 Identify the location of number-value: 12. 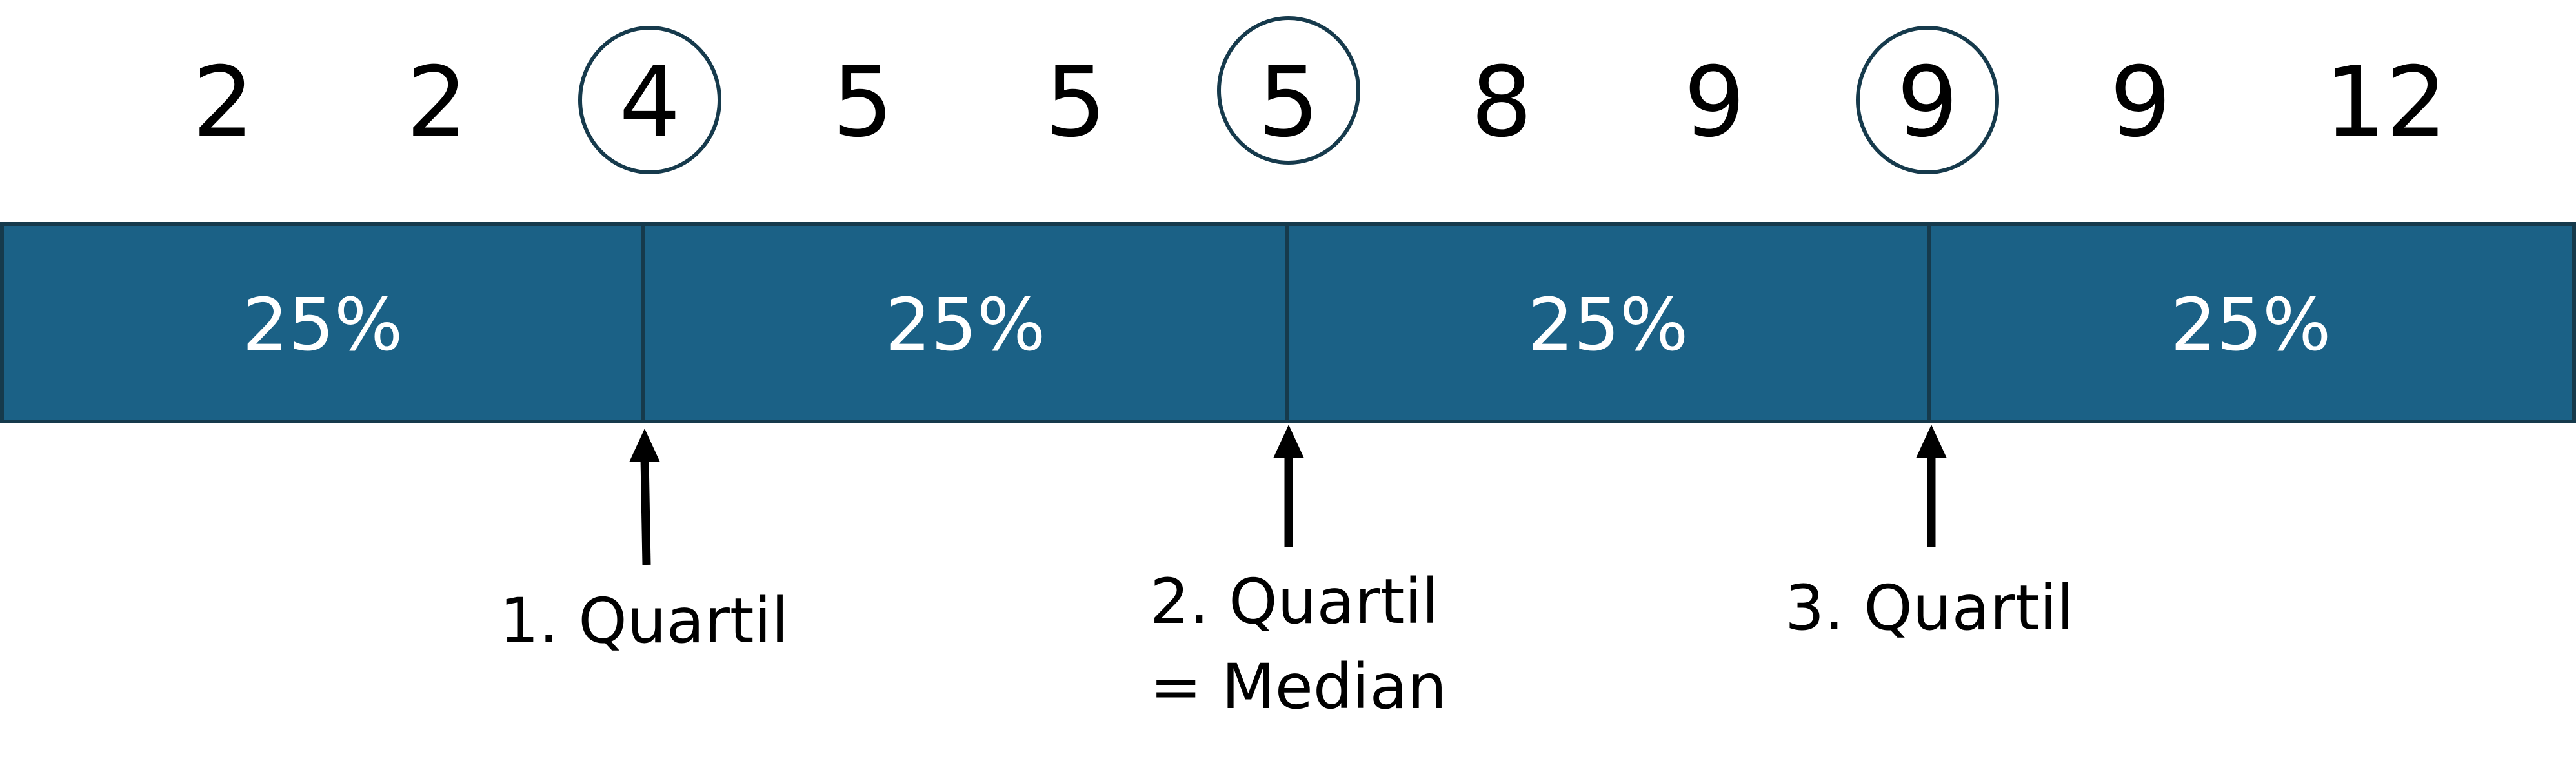
(2386, 102).